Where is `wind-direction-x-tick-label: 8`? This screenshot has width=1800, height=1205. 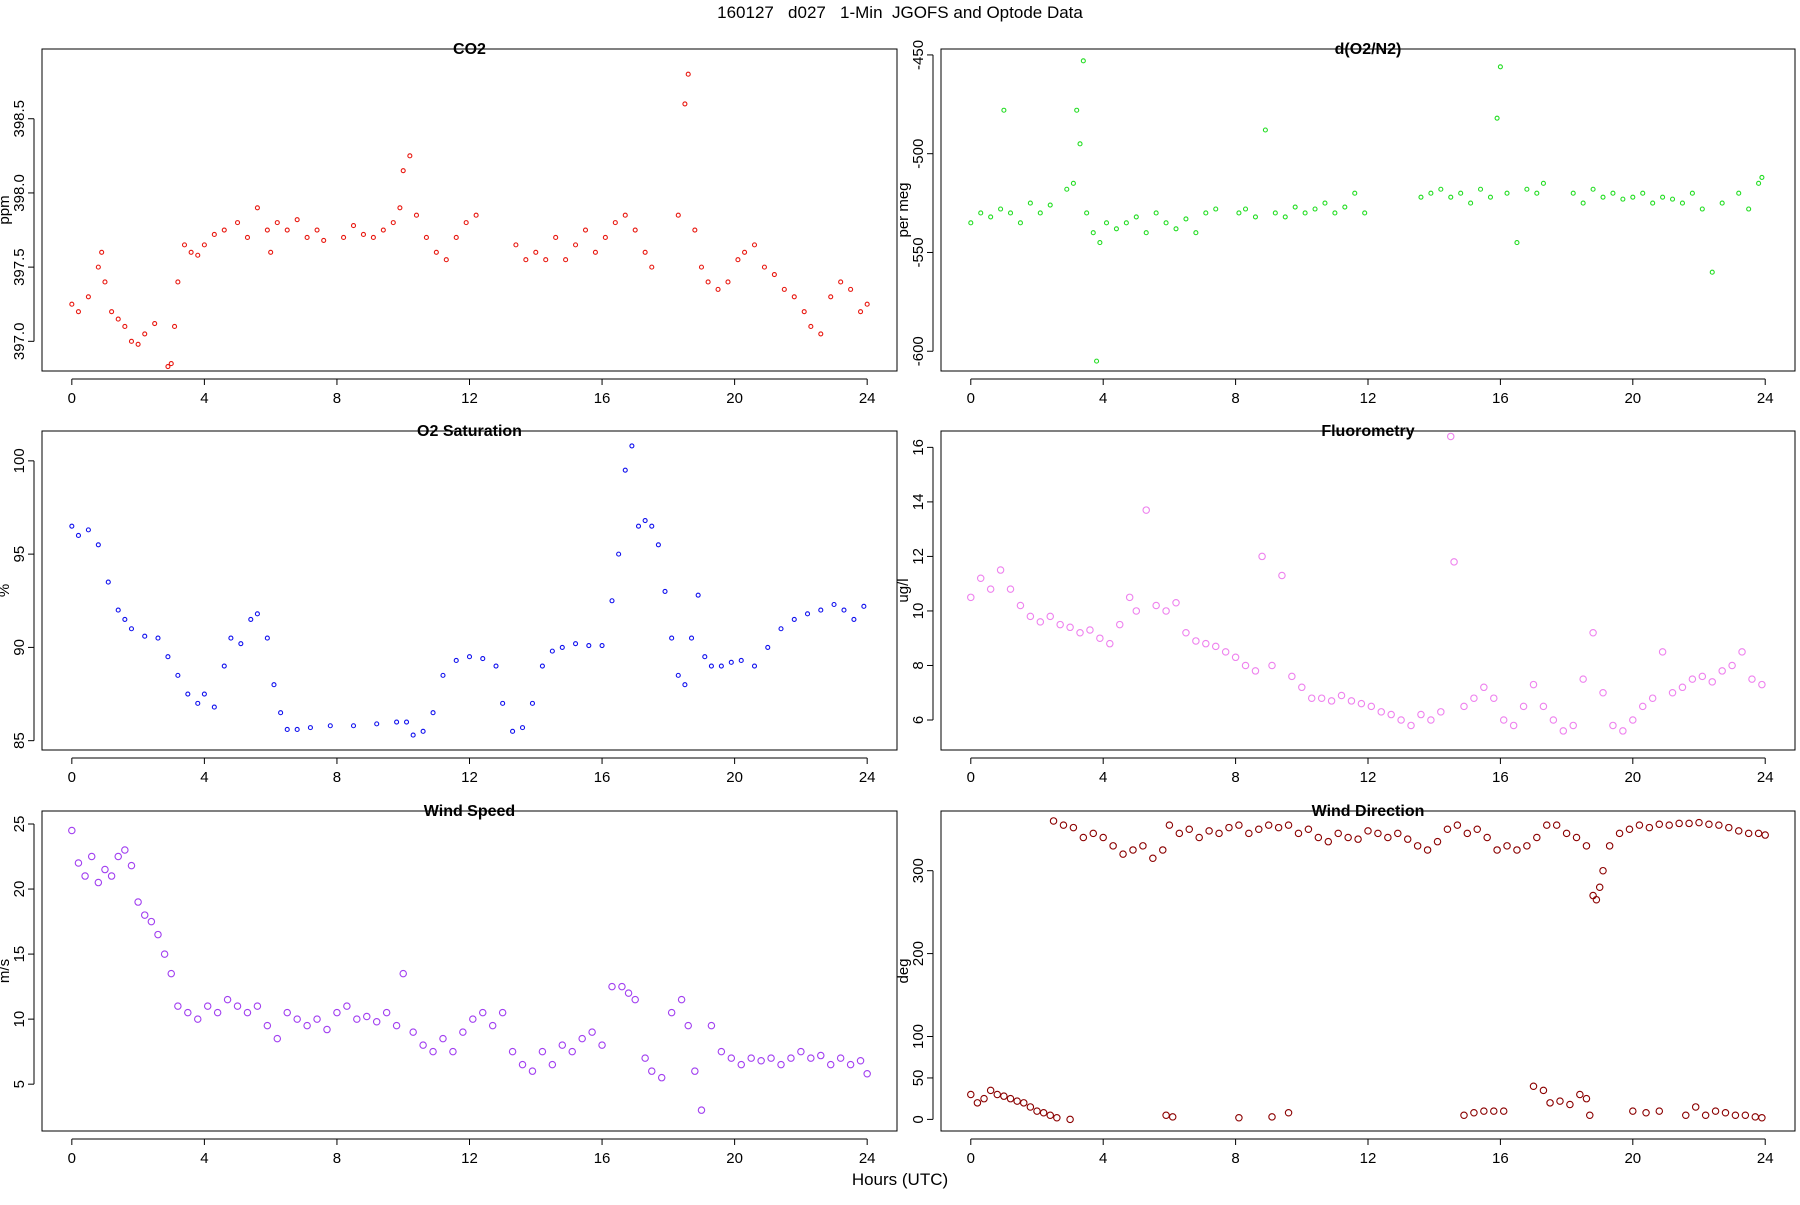 wind-direction-x-tick-label: 8 is located at coordinates (1235, 1158).